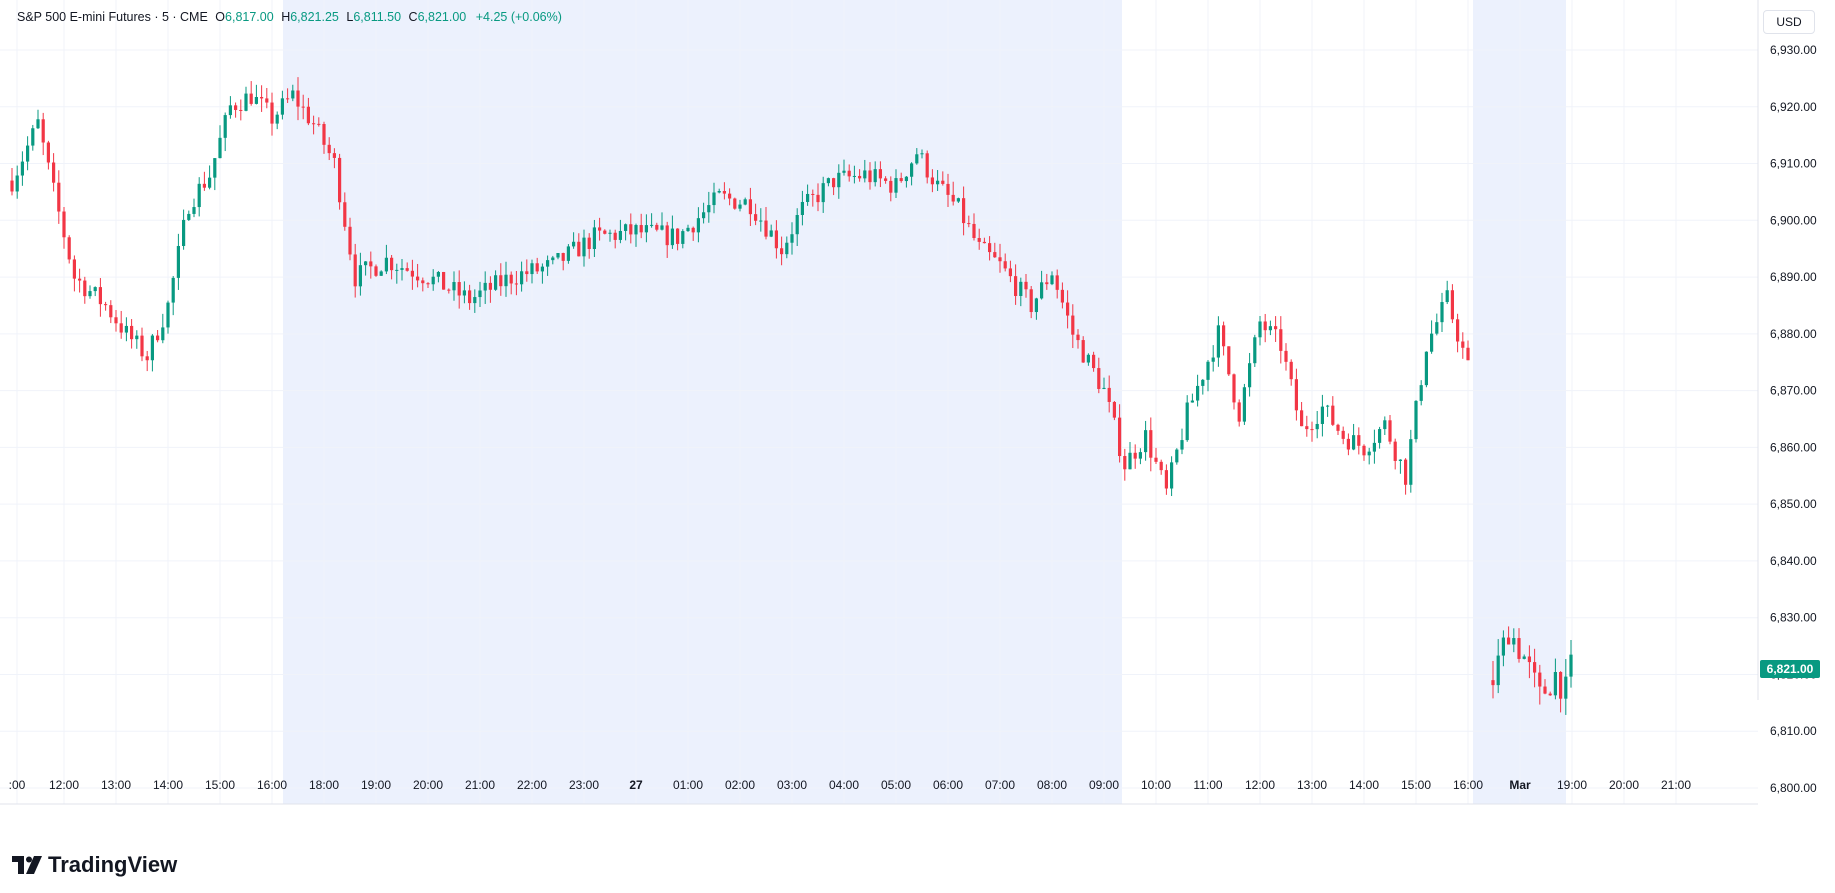 The height and width of the screenshot is (893, 1835). Describe the element at coordinates (94, 865) in the screenshot. I see `tradingview-logo: TradingView` at that location.